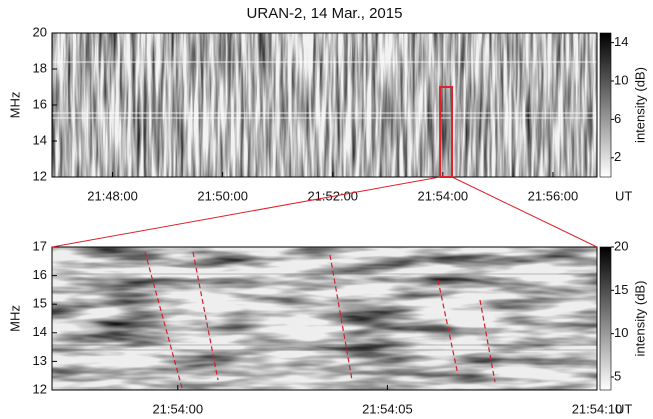  What do you see at coordinates (387, 408) in the screenshot?
I see `x-tick-label: 21:54:05` at bounding box center [387, 408].